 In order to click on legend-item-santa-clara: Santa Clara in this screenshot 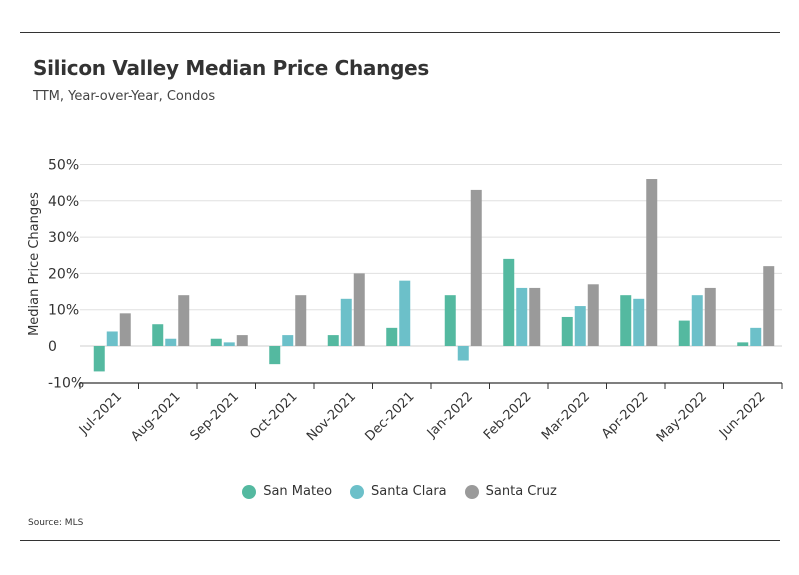, I will do `click(398, 491)`.